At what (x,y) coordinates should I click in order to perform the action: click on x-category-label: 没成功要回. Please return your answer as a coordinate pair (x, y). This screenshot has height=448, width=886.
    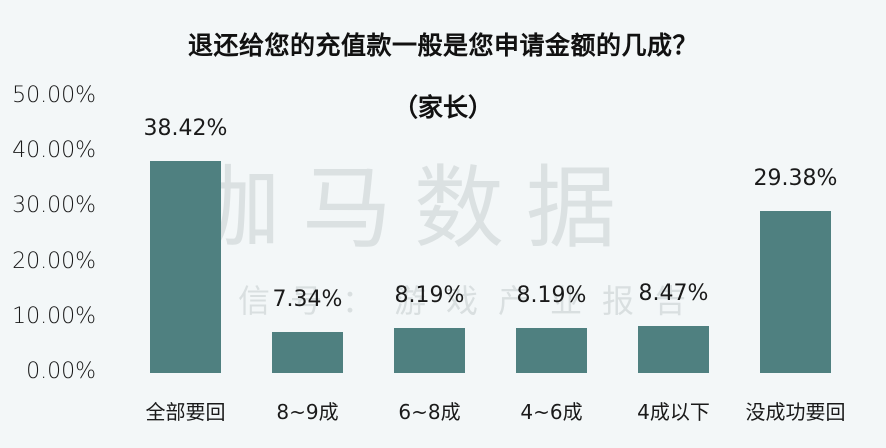
    Looking at the image, I should click on (795, 412).